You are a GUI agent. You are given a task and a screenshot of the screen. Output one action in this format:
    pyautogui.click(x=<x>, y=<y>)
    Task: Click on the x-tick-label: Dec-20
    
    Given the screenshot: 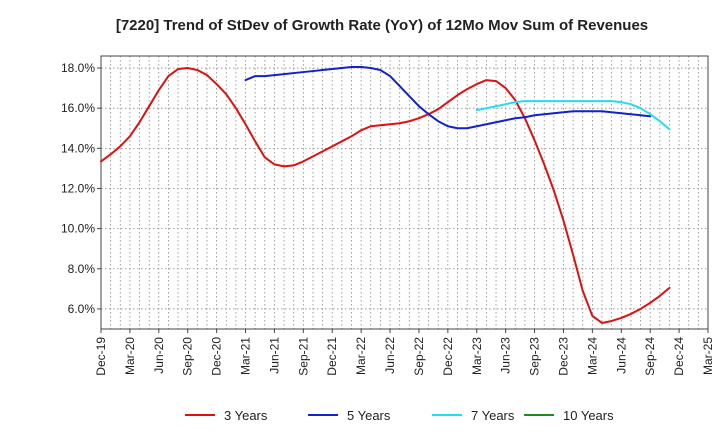 What is the action you would take?
    pyautogui.click(x=217, y=356)
    